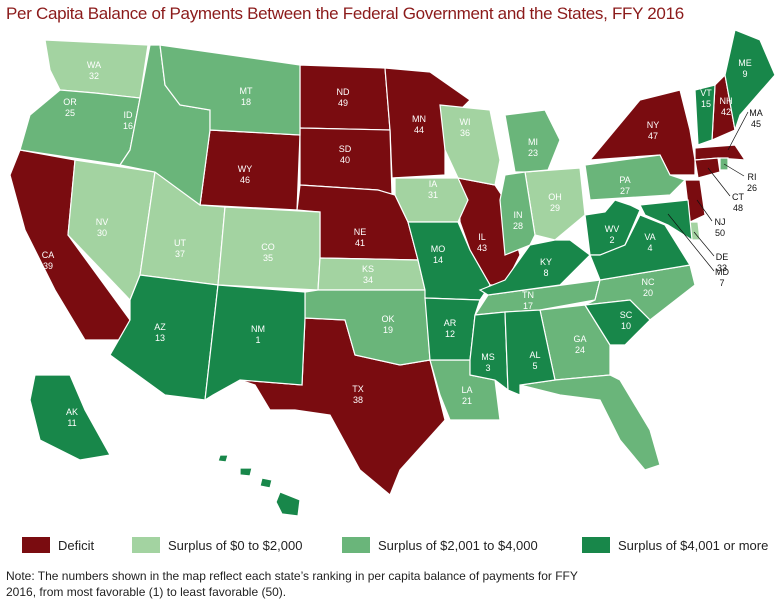  Describe the element at coordinates (245, 180) in the screenshot. I see `state-rank: 46` at that location.